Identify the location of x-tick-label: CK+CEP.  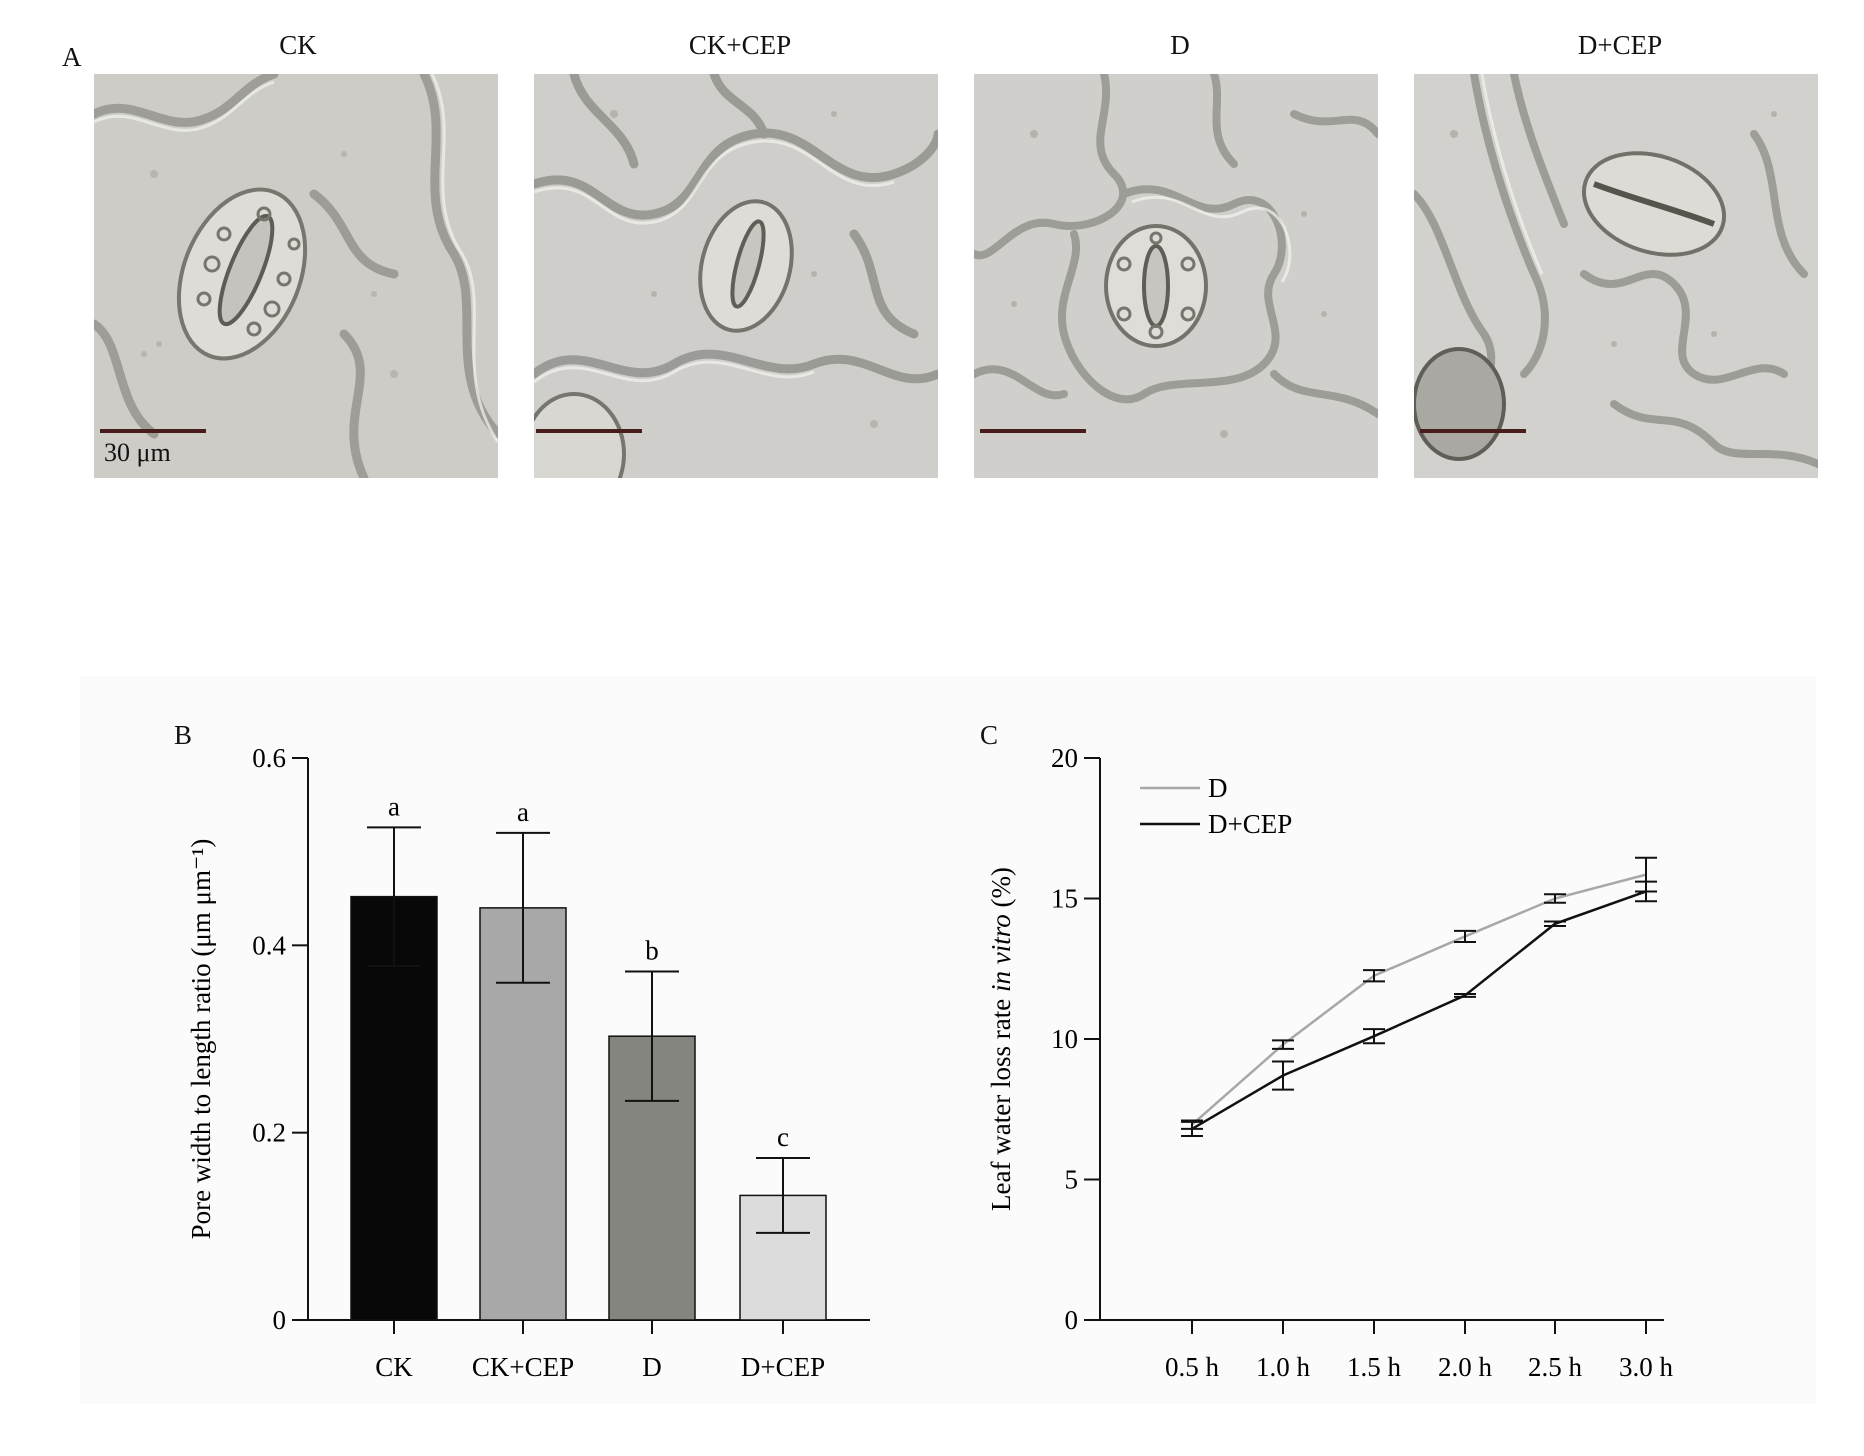
(523, 1367).